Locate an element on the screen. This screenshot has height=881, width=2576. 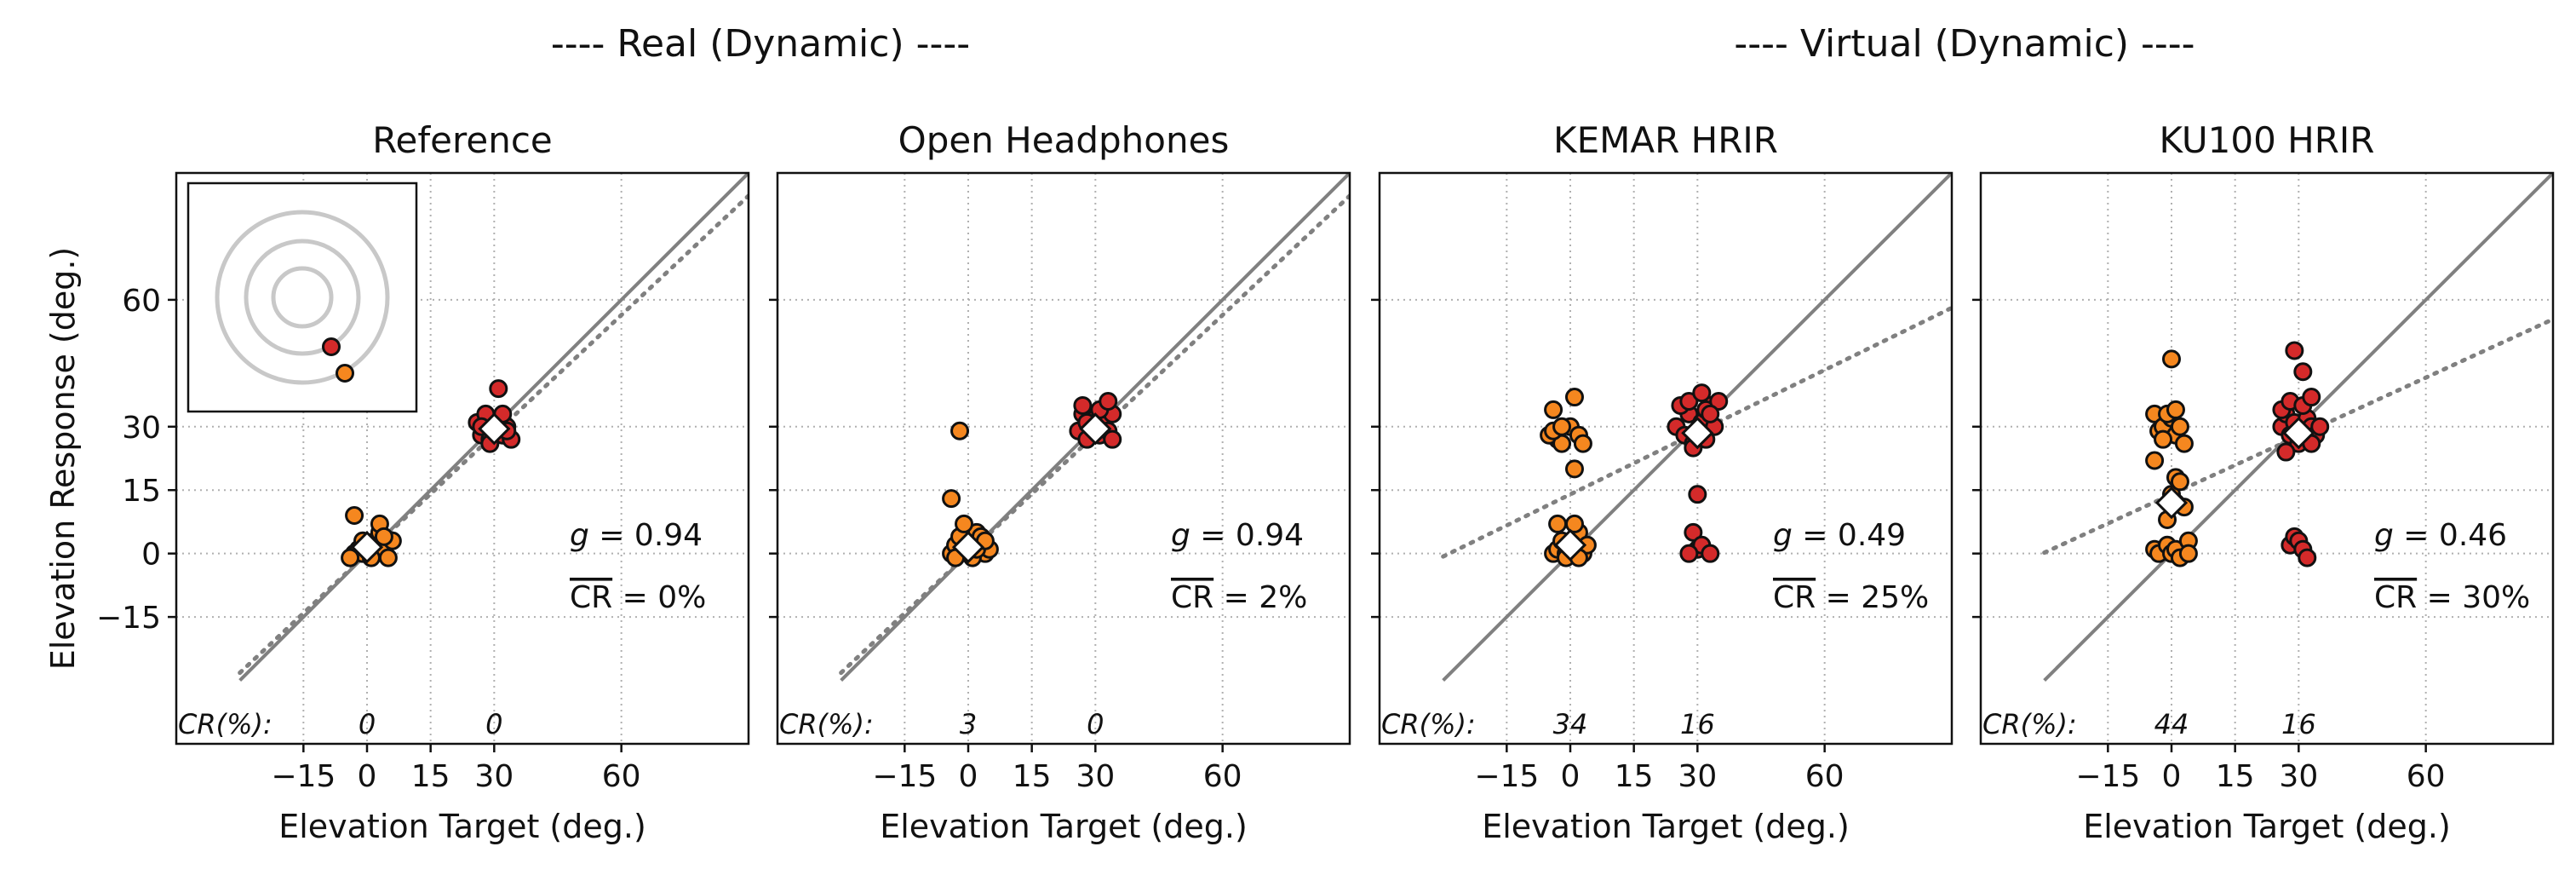
cr-mean-label: CR = 2% is located at coordinates (1239, 597).